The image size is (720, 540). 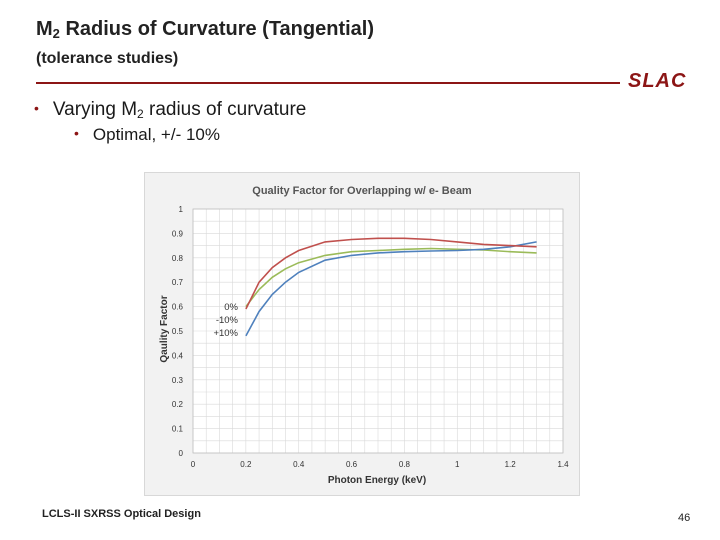 I want to click on chart-legend: 0% -10% +10%, so click(x=225, y=320).